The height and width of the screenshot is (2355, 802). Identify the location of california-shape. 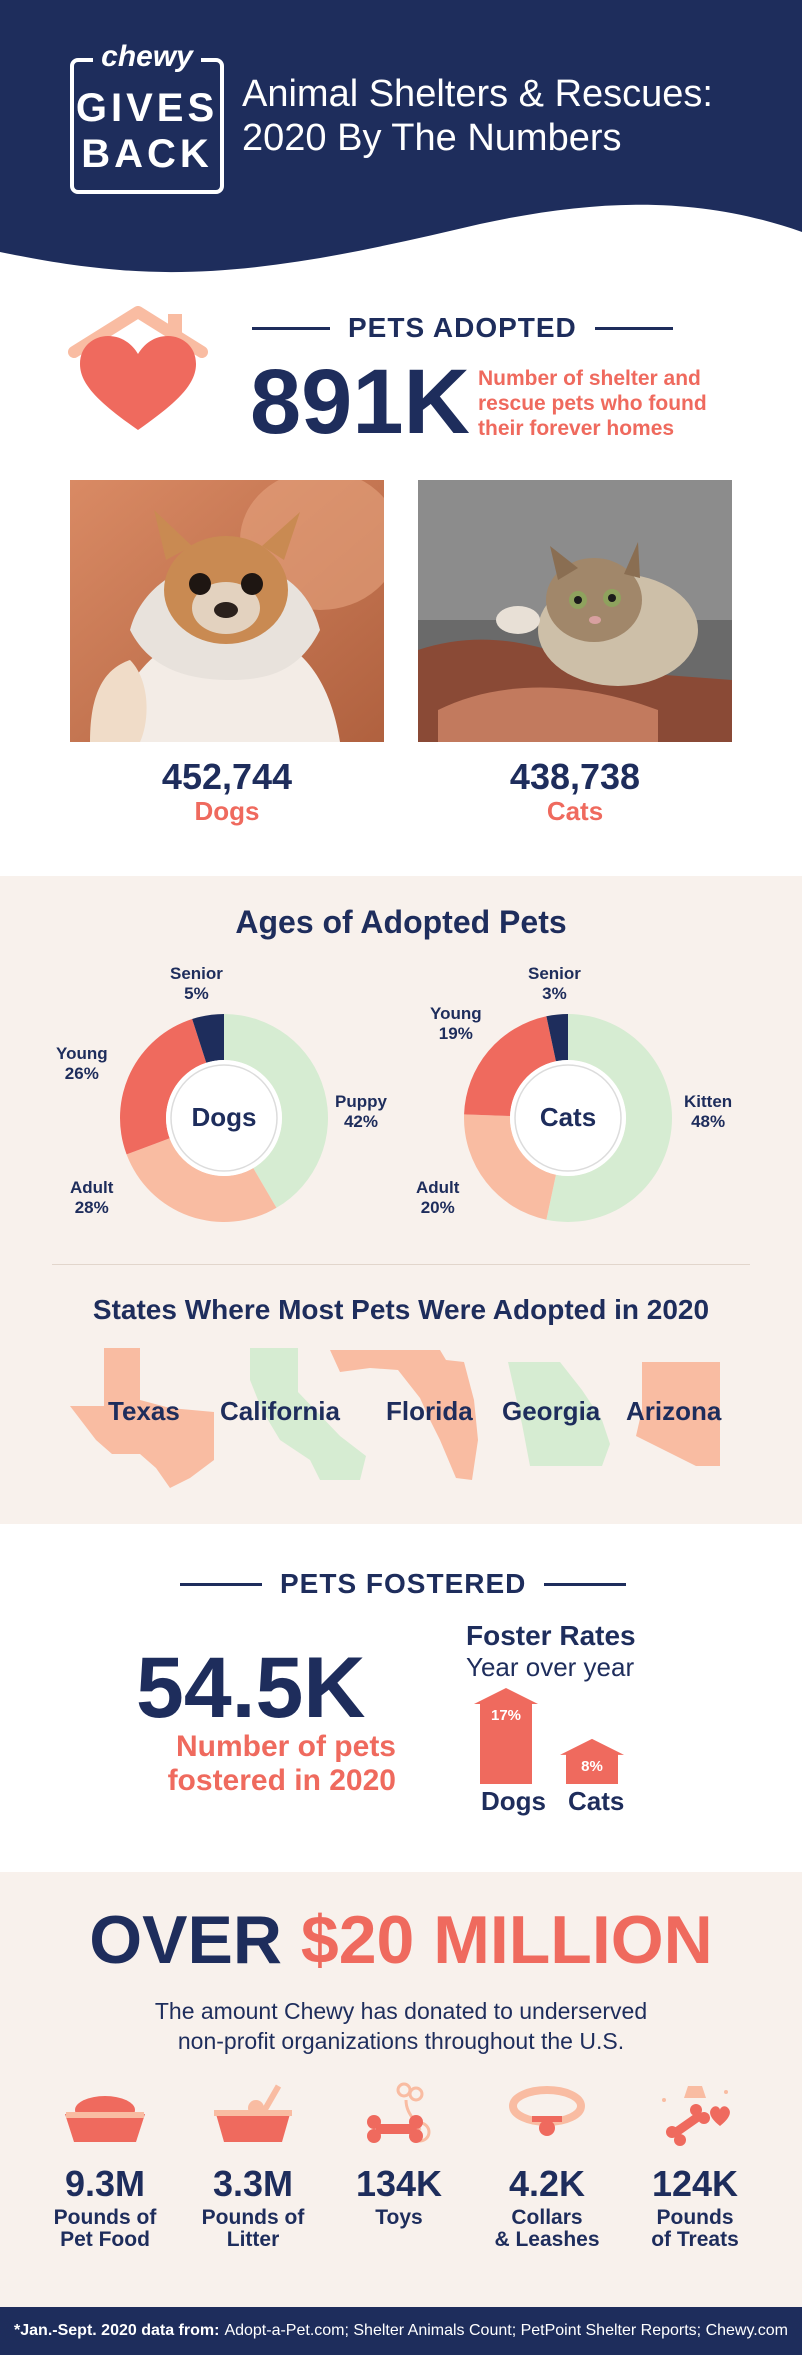
(308, 1414).